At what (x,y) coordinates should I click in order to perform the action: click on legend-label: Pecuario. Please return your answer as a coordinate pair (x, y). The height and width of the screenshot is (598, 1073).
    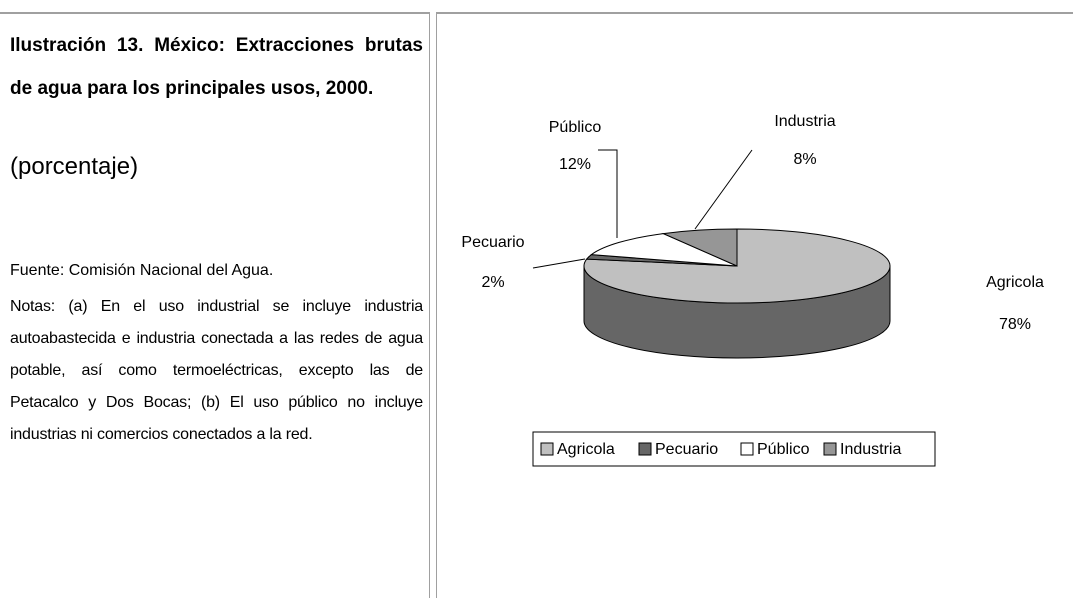
    Looking at the image, I should click on (686, 449).